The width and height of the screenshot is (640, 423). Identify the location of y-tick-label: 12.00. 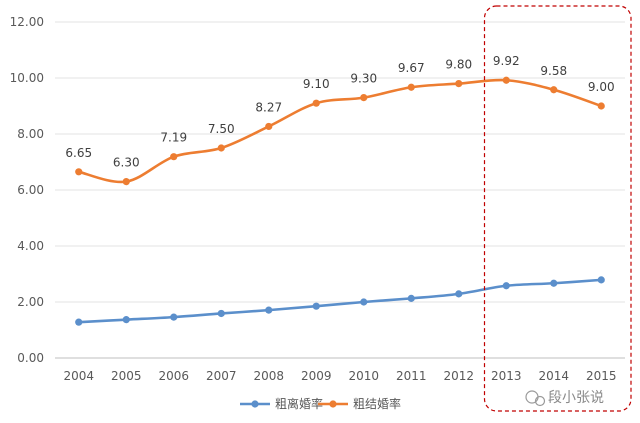
(27, 22).